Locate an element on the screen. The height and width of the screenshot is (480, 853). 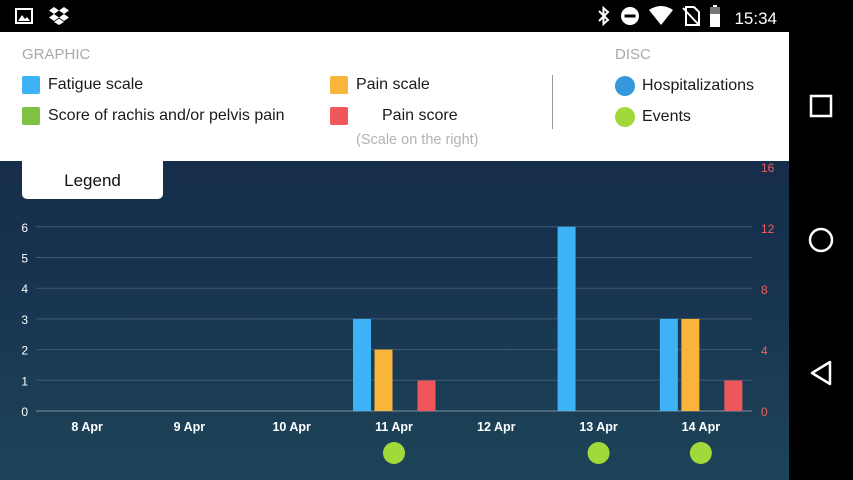
home-button is located at coordinates (821, 240).